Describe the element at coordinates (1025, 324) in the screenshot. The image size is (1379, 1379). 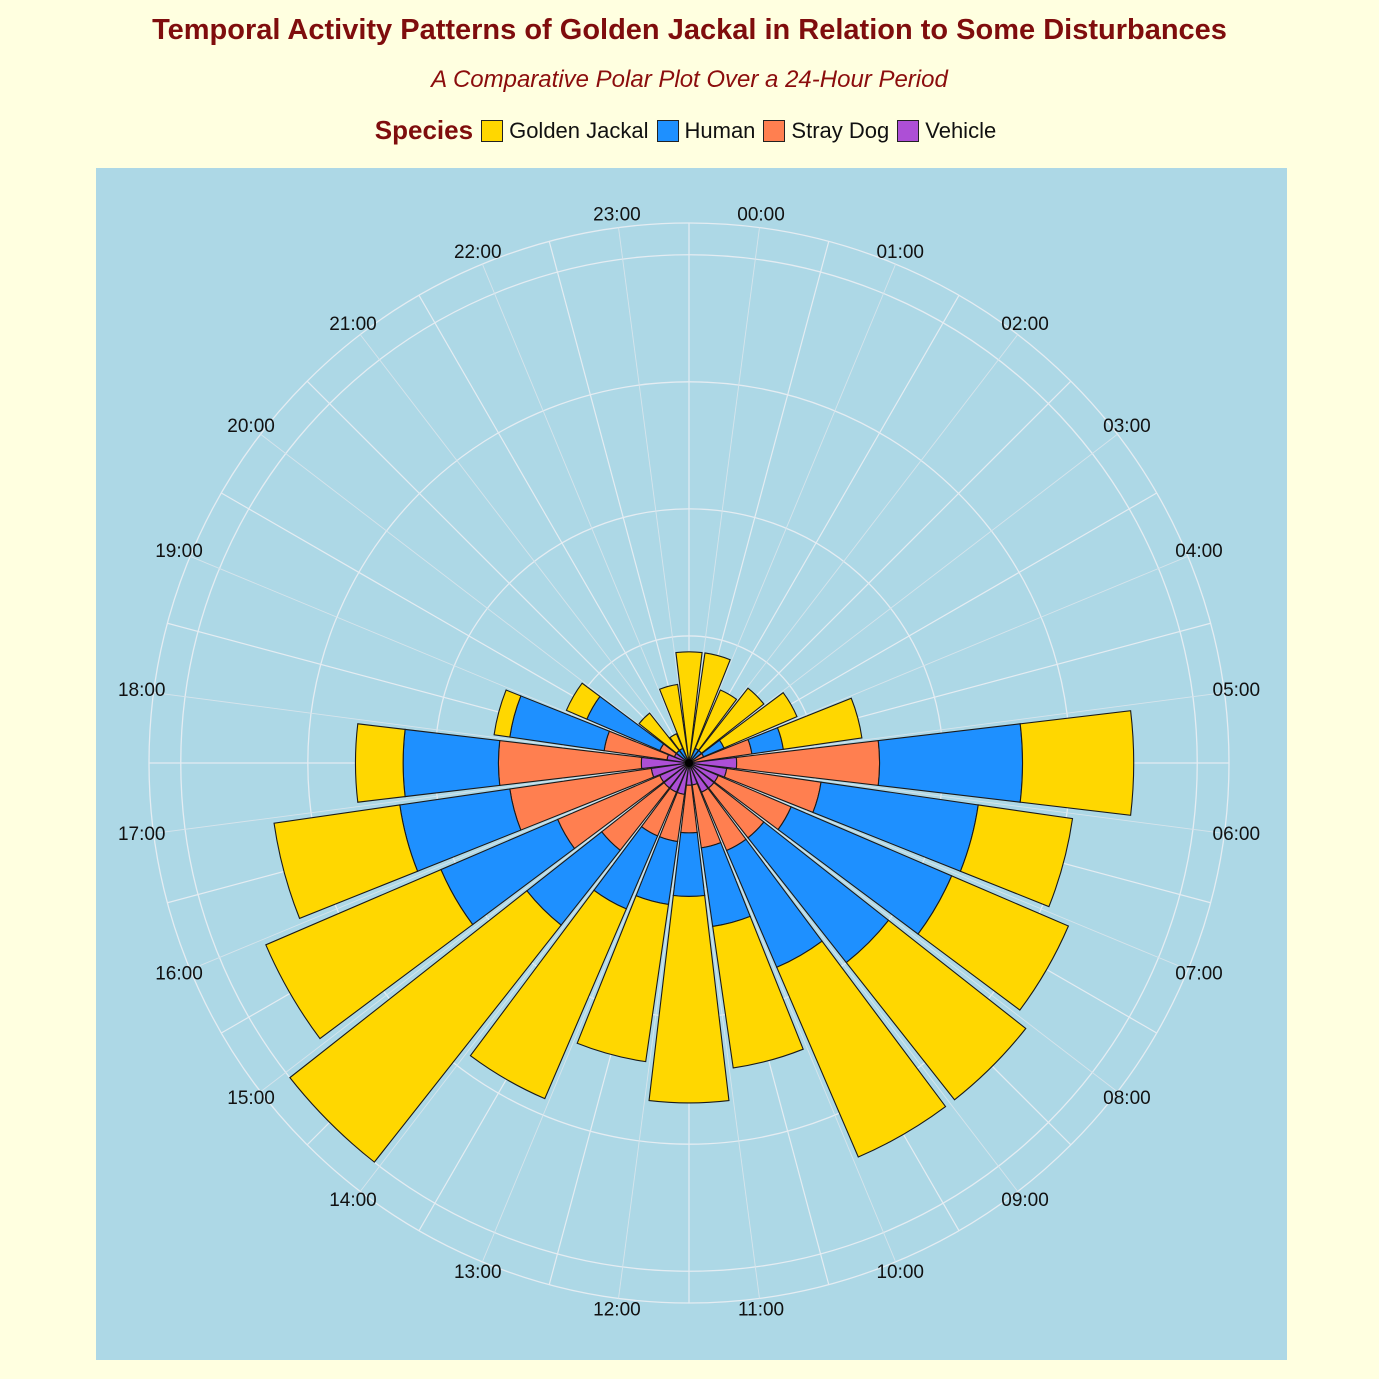
I see `hour-label: 02:00` at that location.